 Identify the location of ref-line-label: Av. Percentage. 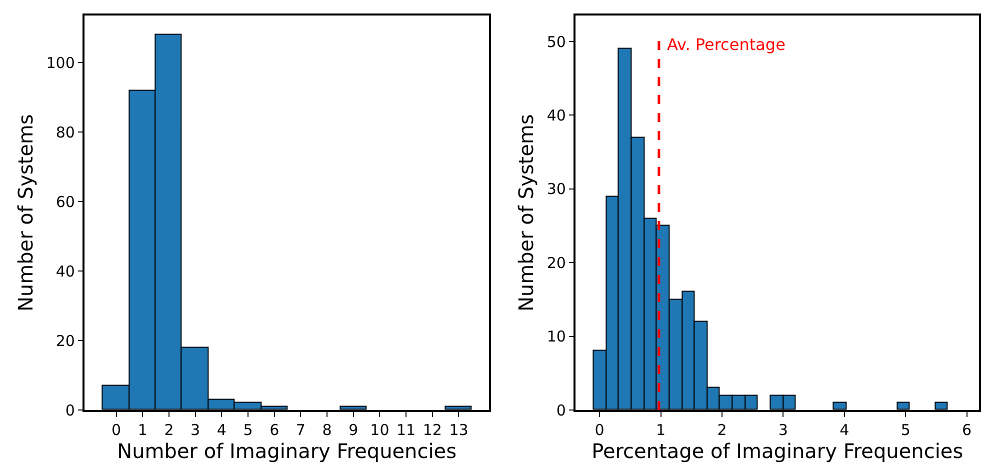
(726, 44).